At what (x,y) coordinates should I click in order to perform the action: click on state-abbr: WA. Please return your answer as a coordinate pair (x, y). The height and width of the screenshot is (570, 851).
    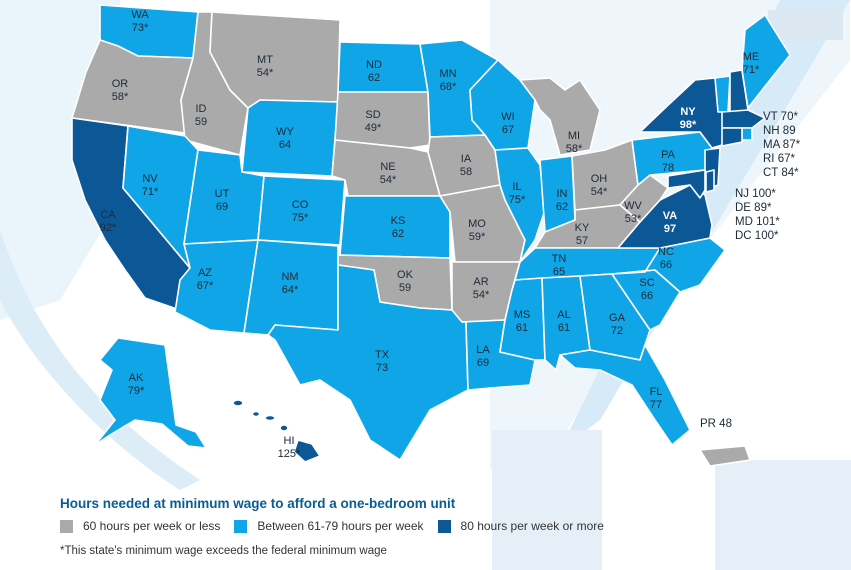
    Looking at the image, I should click on (140, 15).